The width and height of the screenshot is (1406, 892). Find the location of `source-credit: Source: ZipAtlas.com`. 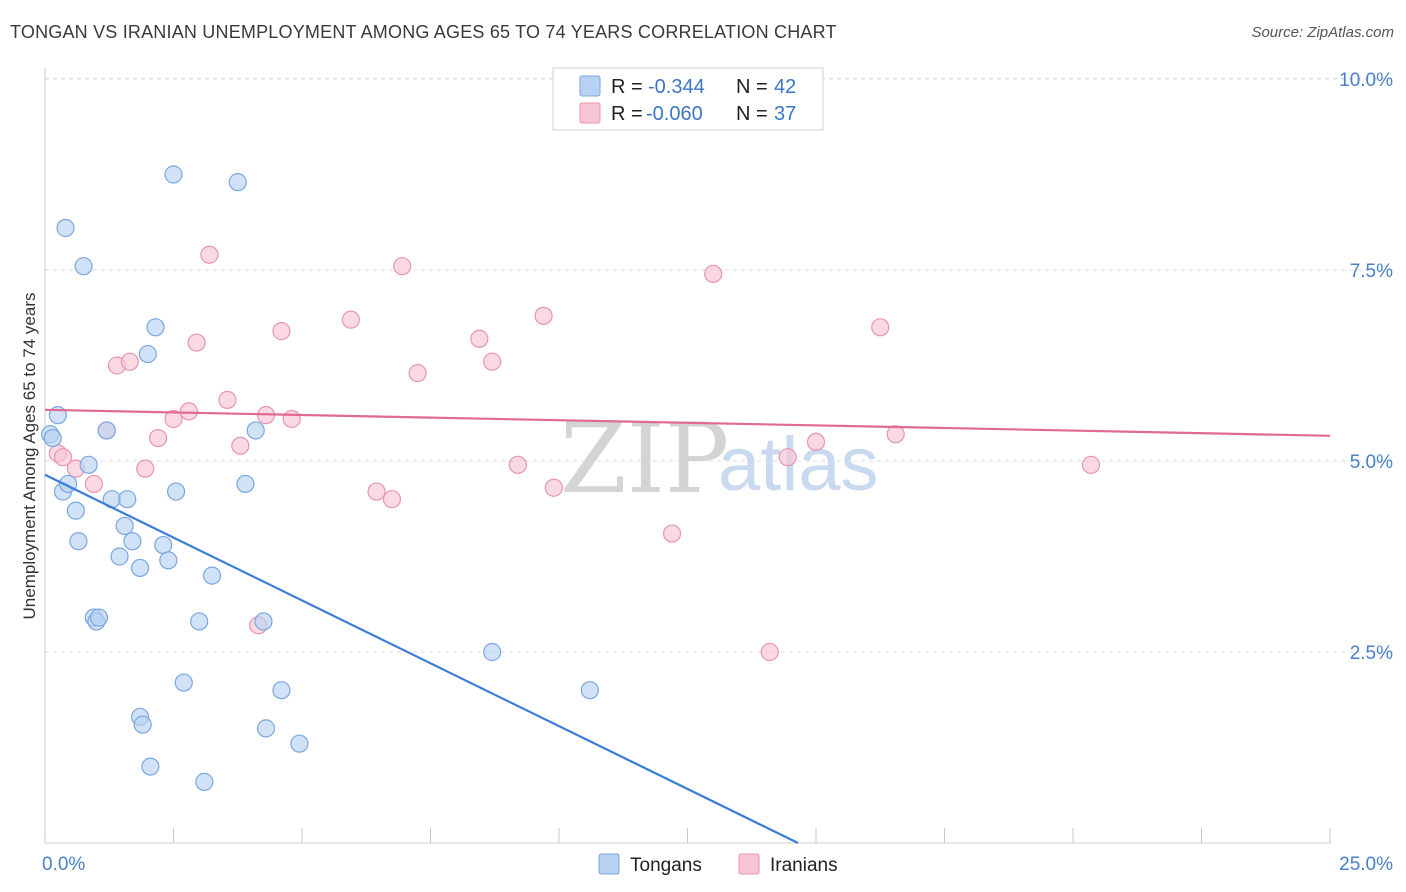

source-credit: Source: ZipAtlas.com is located at coordinates (1322, 32).